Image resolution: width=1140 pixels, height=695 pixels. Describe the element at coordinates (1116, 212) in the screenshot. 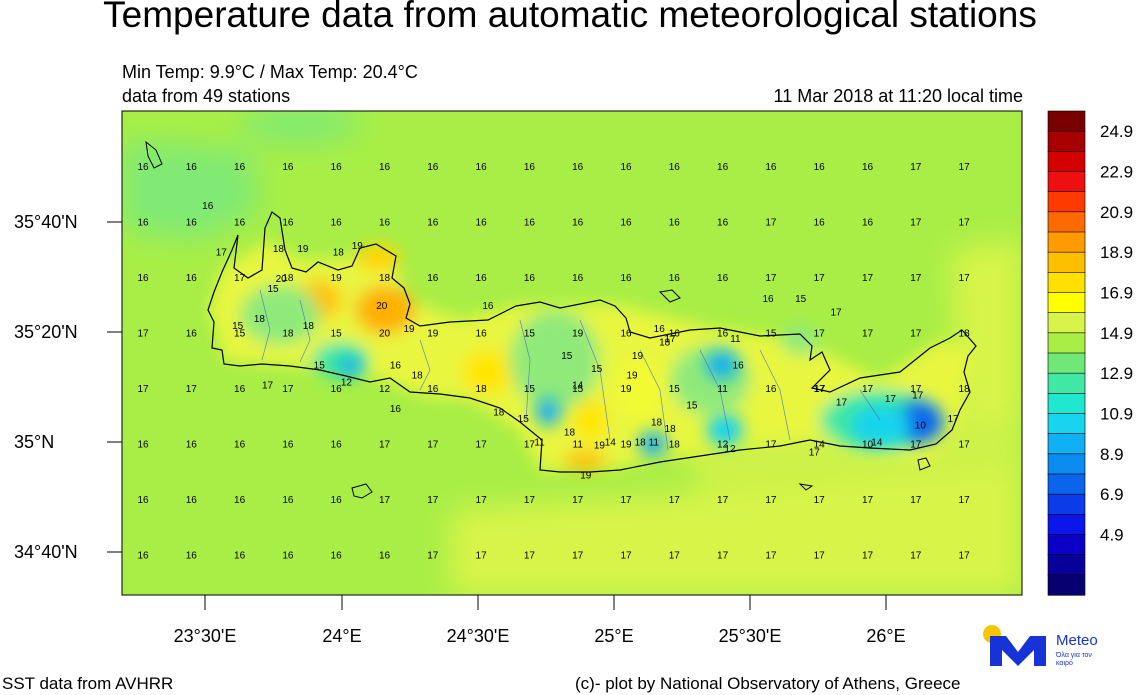

I see `colorbar-label: 20.9` at that location.